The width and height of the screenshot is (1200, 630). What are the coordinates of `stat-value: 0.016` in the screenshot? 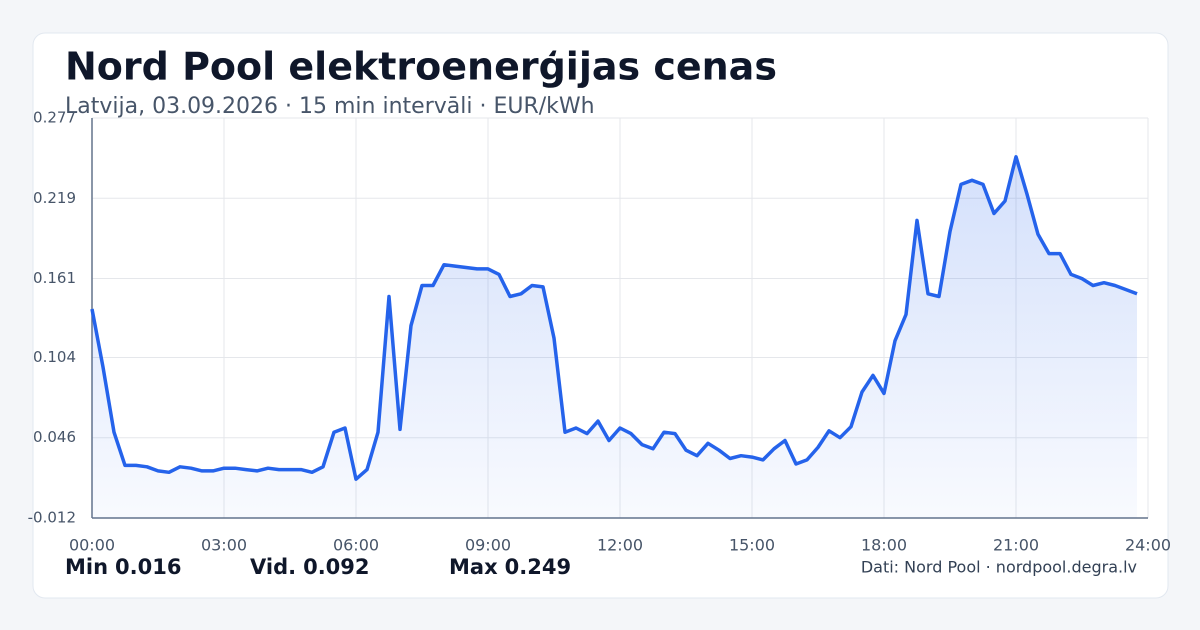 It's located at (148, 567).